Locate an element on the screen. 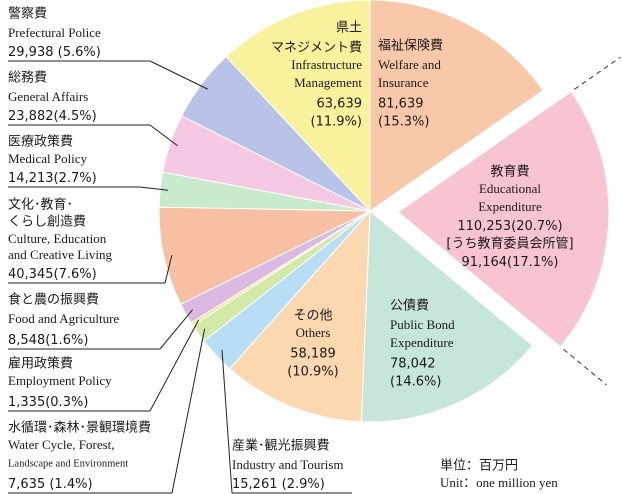  label-en: Public Bond is located at coordinates (422, 324).